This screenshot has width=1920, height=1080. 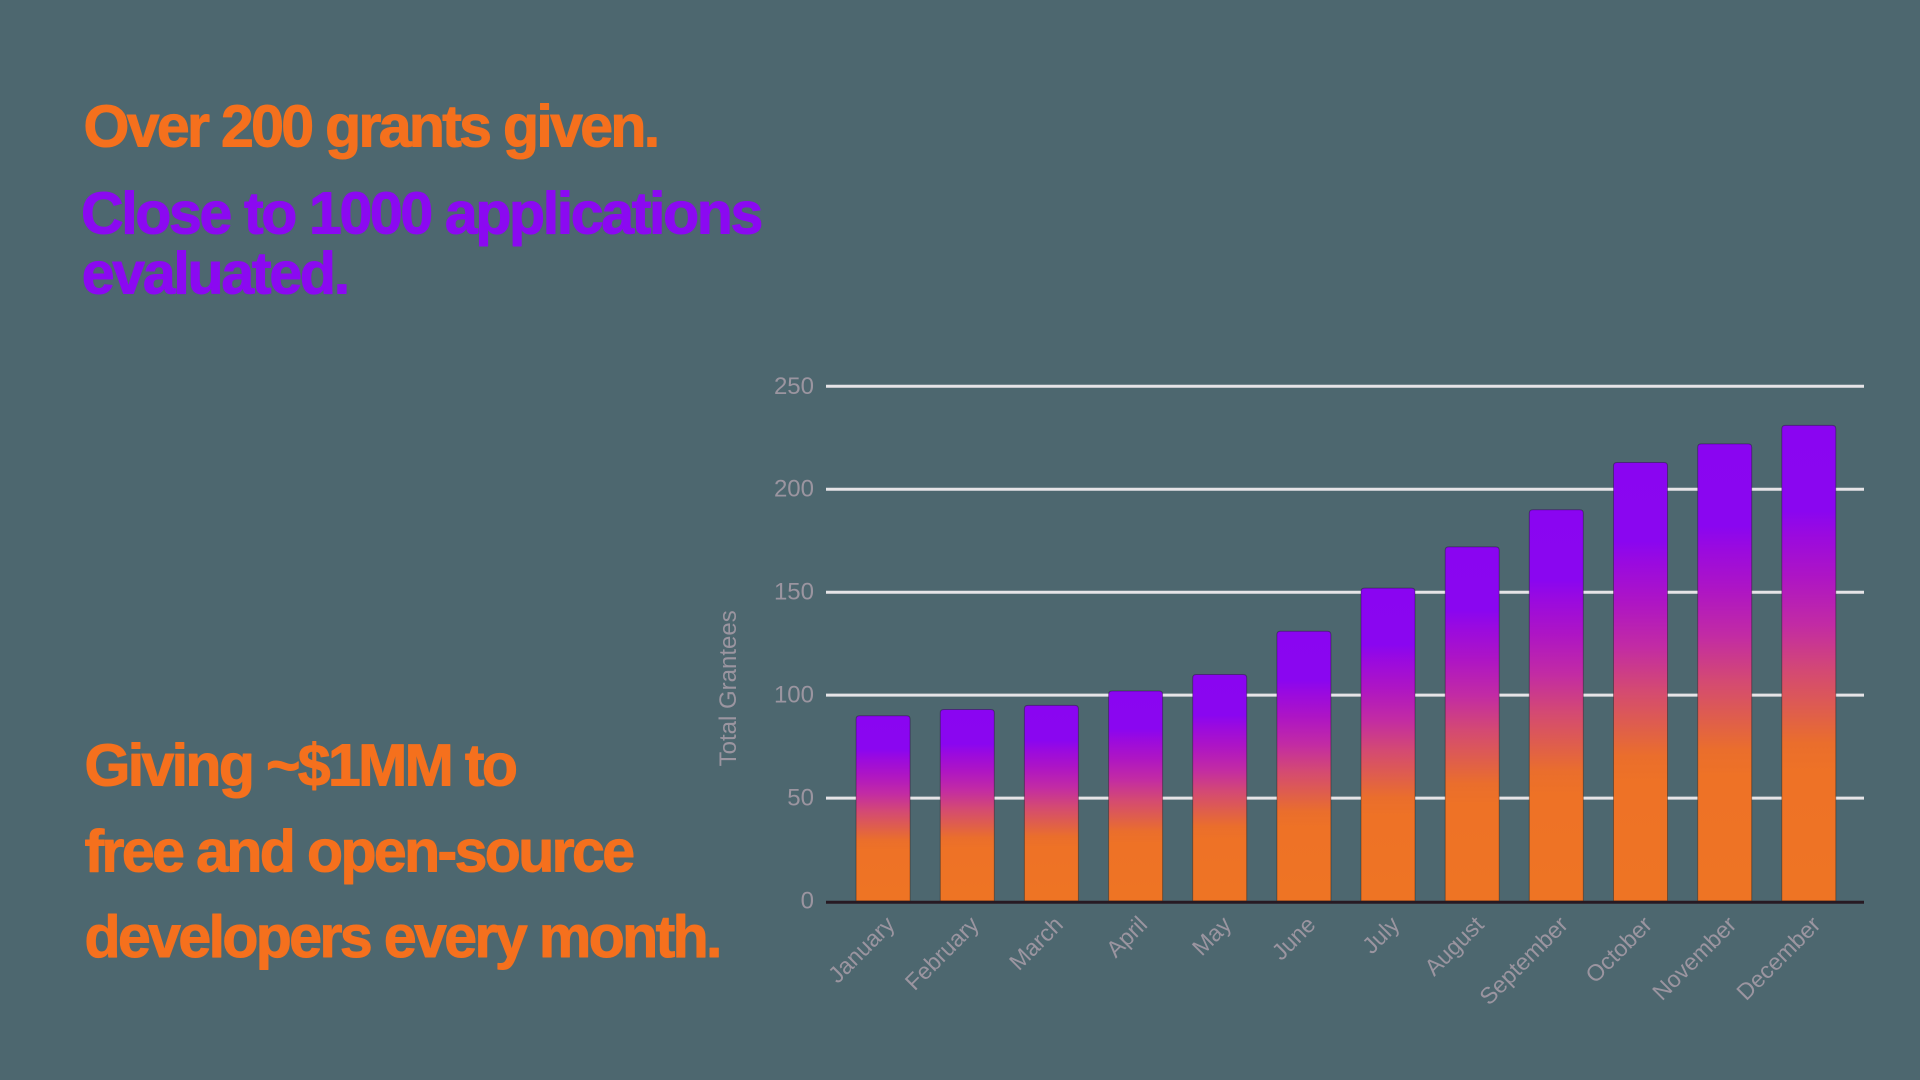 What do you see at coordinates (1454, 946) in the screenshot?
I see `svg-text: August` at bounding box center [1454, 946].